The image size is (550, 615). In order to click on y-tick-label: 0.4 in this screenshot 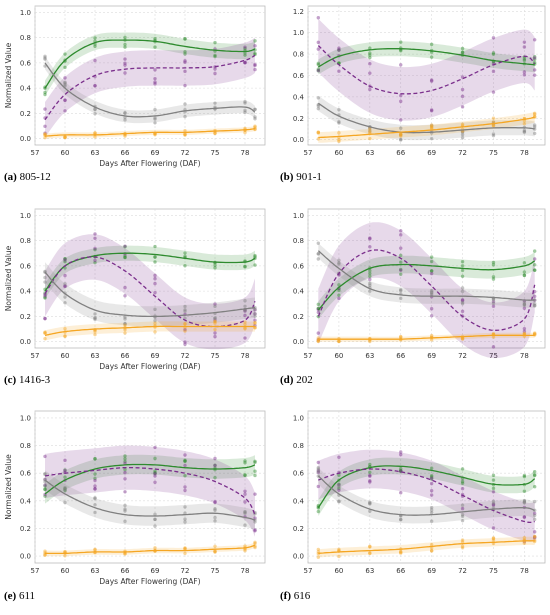, I will do `click(26, 292)`.